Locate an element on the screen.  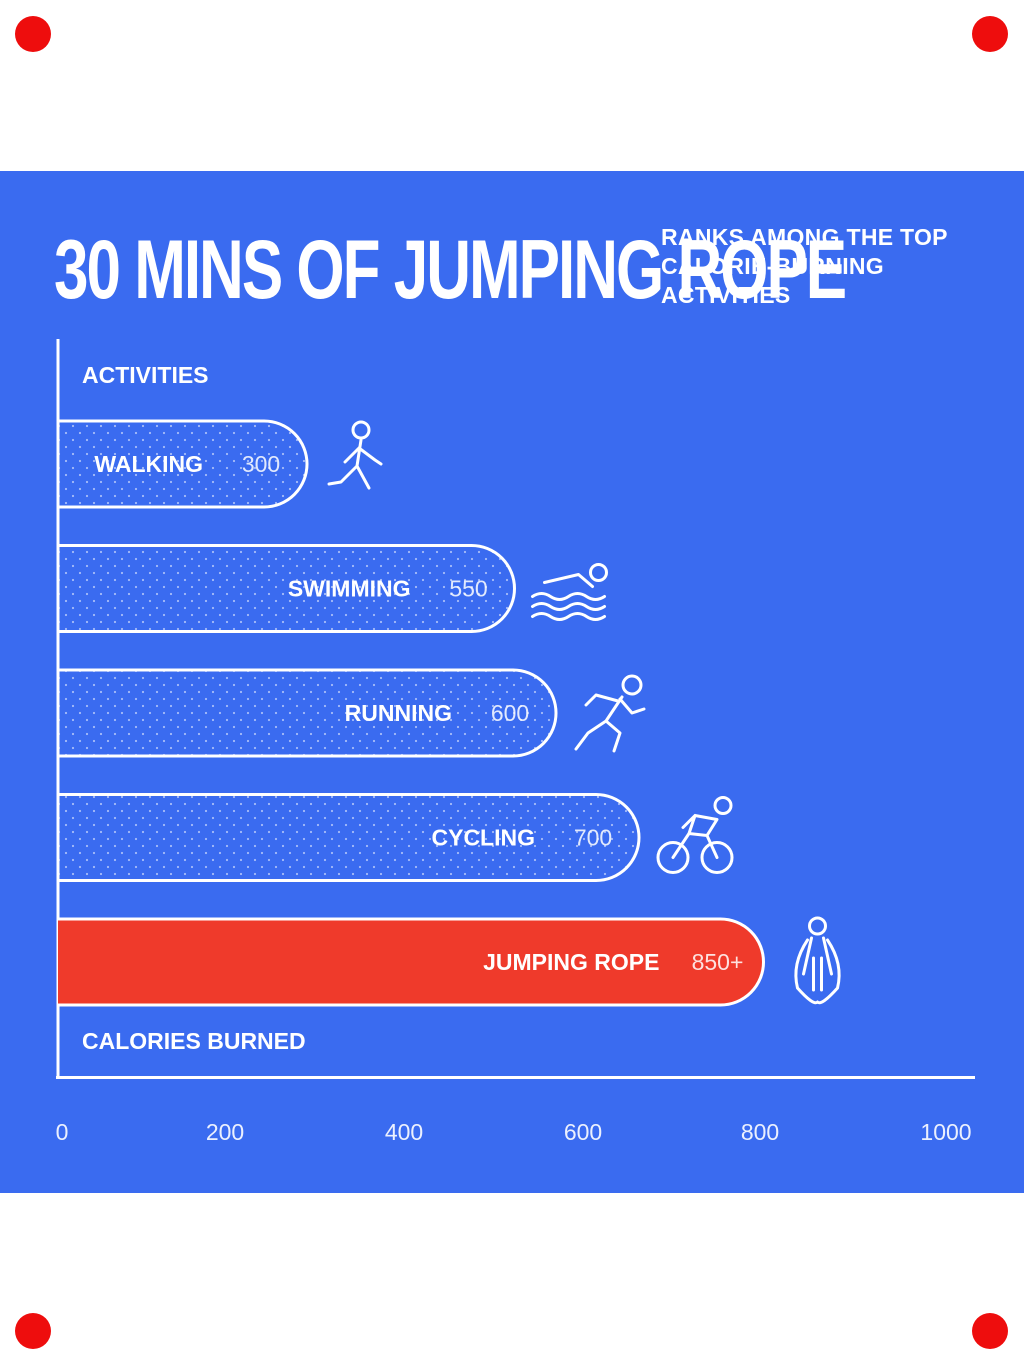
x-tick-label: 800 is located at coordinates (760, 1132).